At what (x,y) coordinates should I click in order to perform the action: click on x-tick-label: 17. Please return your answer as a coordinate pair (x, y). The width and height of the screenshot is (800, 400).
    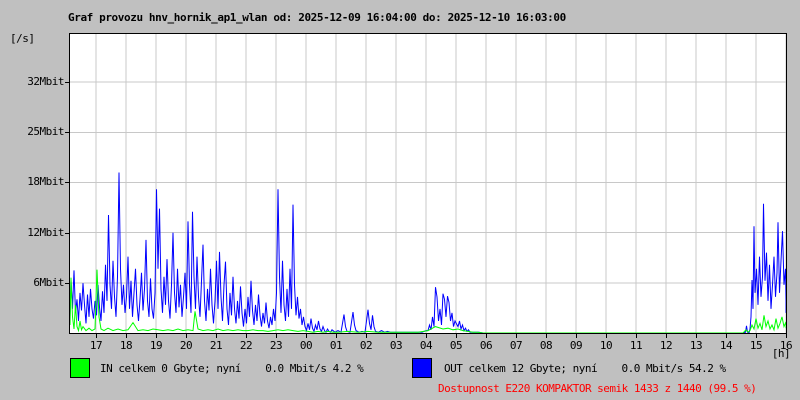
    Looking at the image, I should click on (96, 345).